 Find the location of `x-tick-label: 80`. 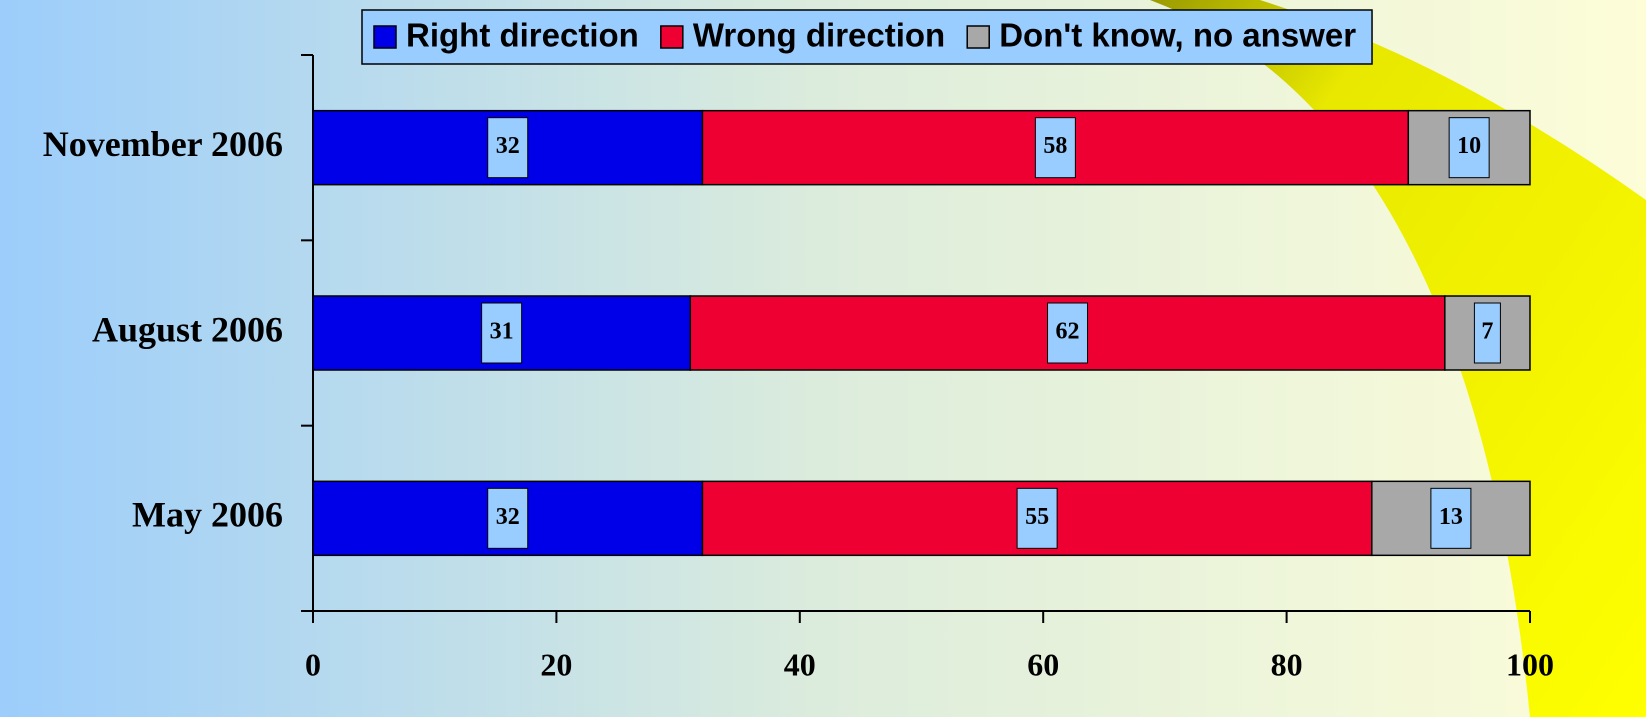

x-tick-label: 80 is located at coordinates (1287, 664).